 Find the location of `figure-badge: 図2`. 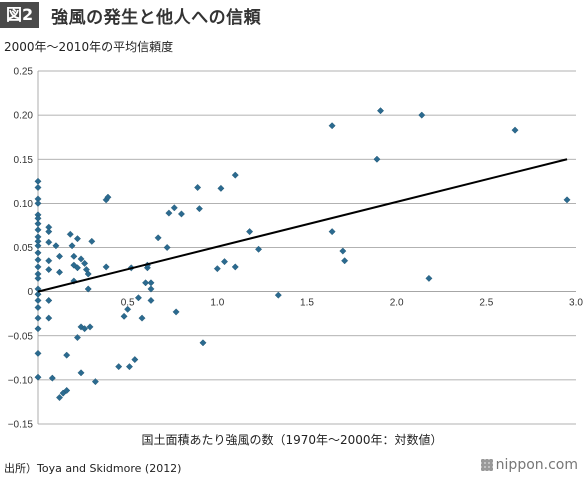

figure-badge: 図2 is located at coordinates (20, 15).